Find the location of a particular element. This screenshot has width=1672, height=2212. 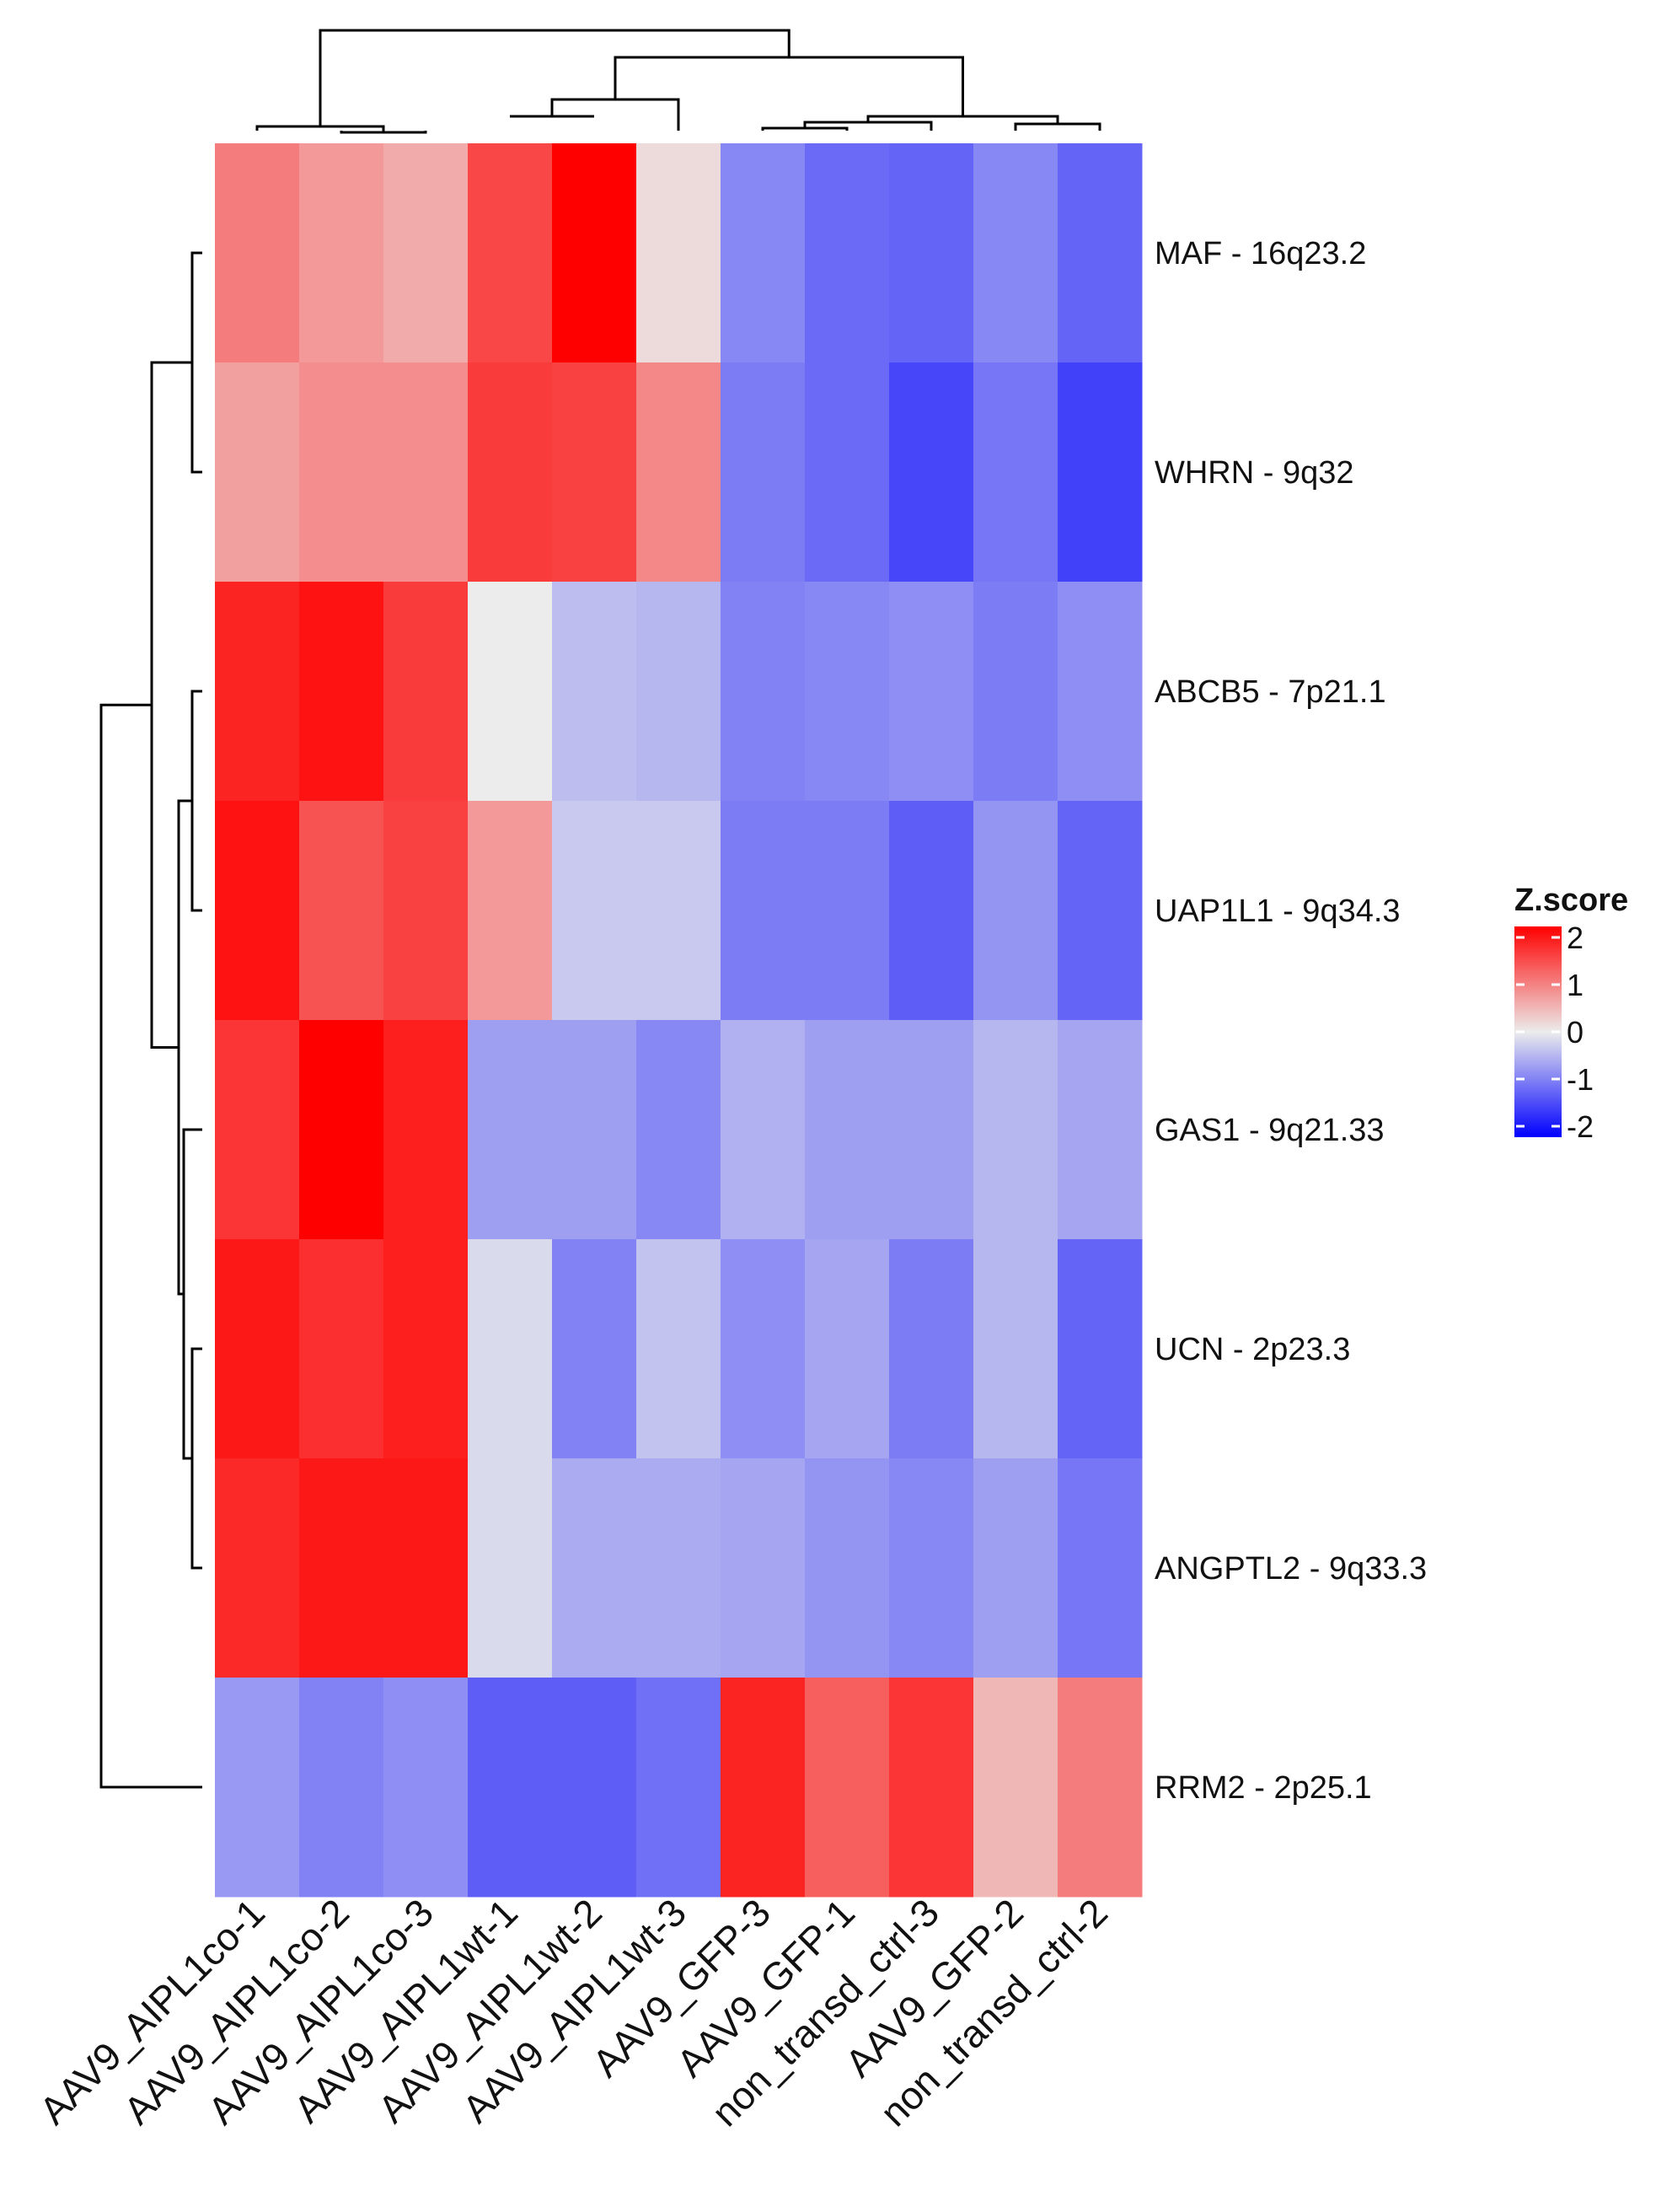

legend-title: Z.score is located at coordinates (1571, 901).